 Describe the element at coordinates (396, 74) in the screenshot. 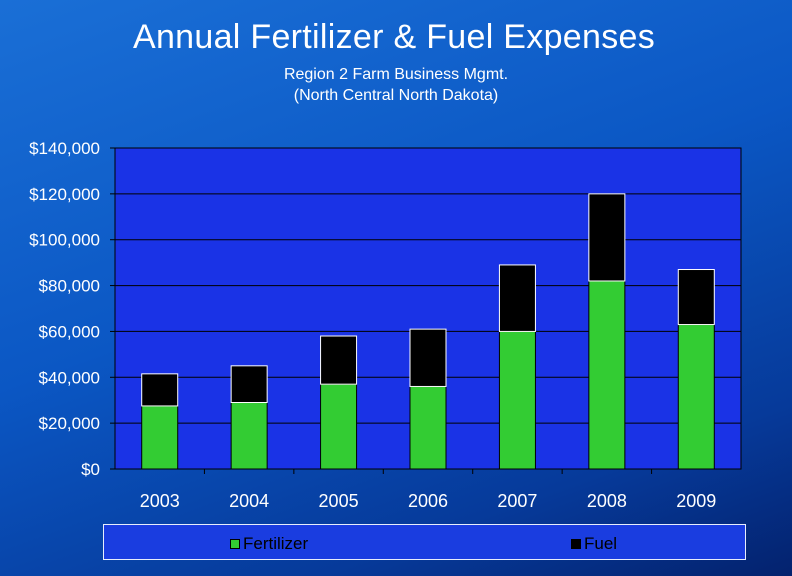

I see `chart-subtitle-line-1: Region 2 Farm Business Mgmt.` at that location.